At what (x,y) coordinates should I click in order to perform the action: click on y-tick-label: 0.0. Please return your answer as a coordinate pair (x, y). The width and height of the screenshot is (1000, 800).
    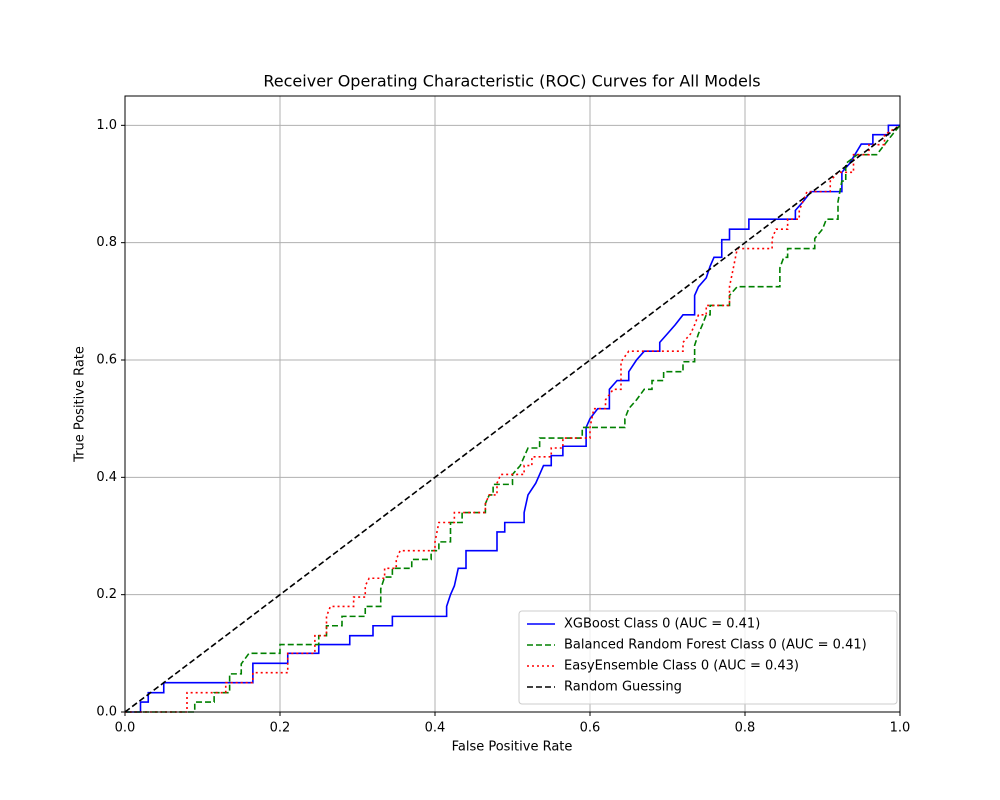
    Looking at the image, I should click on (106, 712).